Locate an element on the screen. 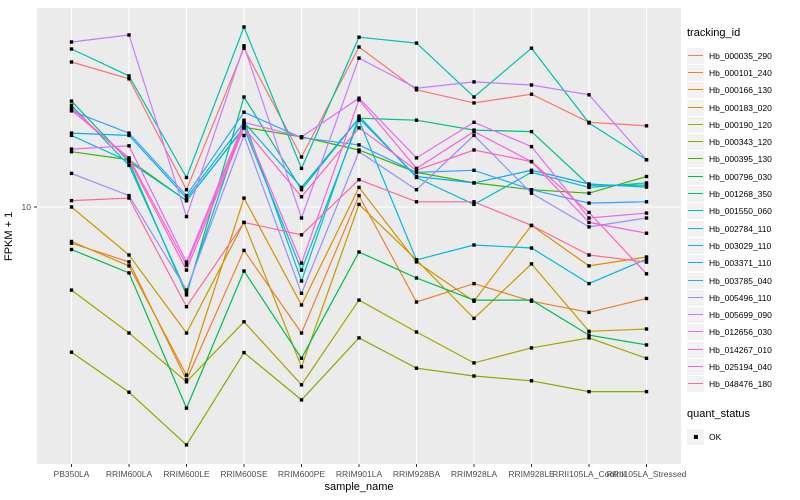 Image resolution: width=800 pixels, height=500 pixels. legend-item-label: OK is located at coordinates (715, 436).